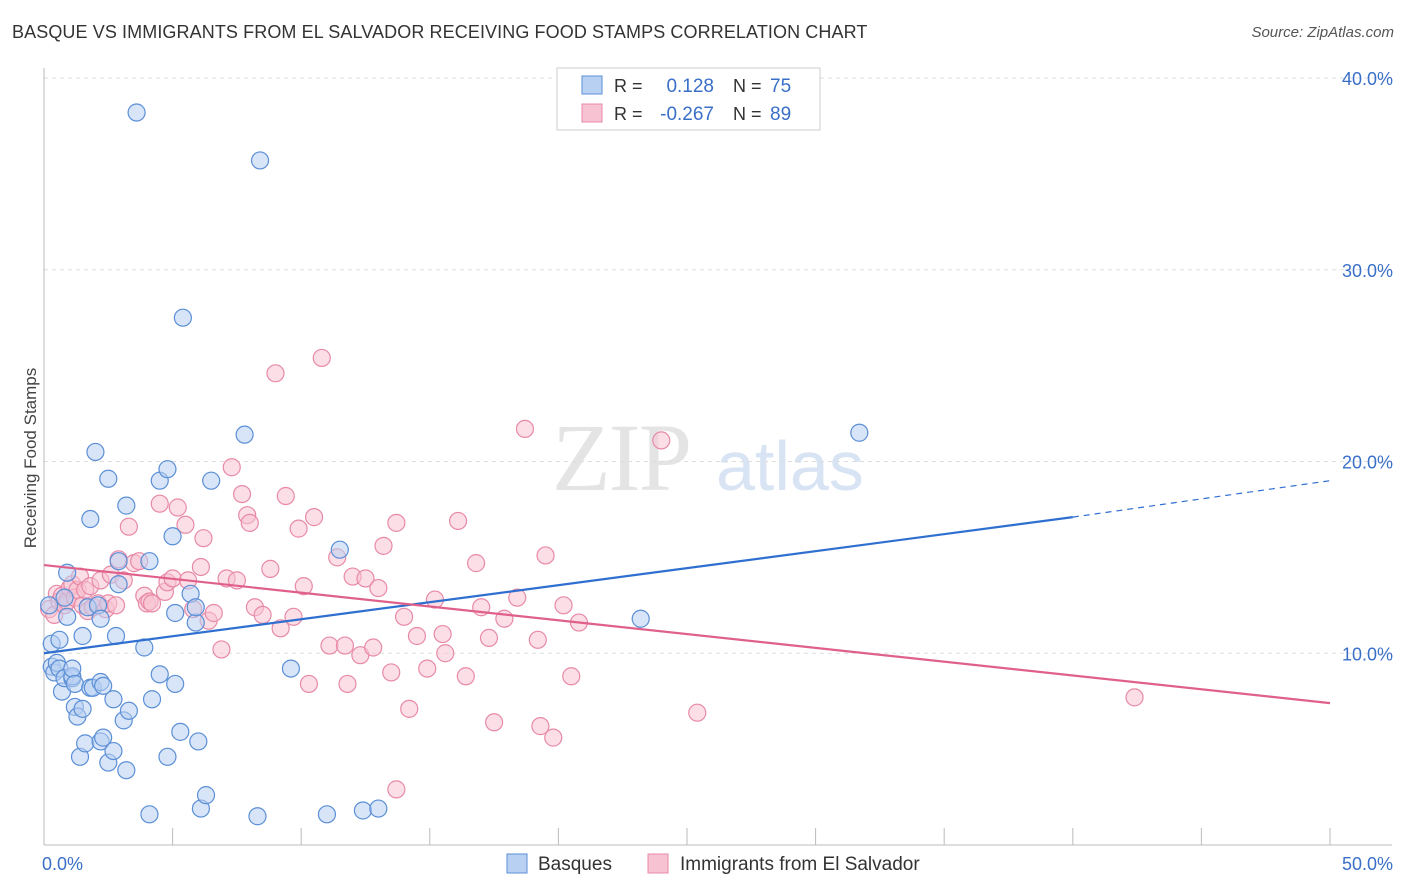 This screenshot has height=892, width=1406. What do you see at coordinates (790, 466) in the screenshot?
I see `watermark-atlas: atlas` at bounding box center [790, 466].